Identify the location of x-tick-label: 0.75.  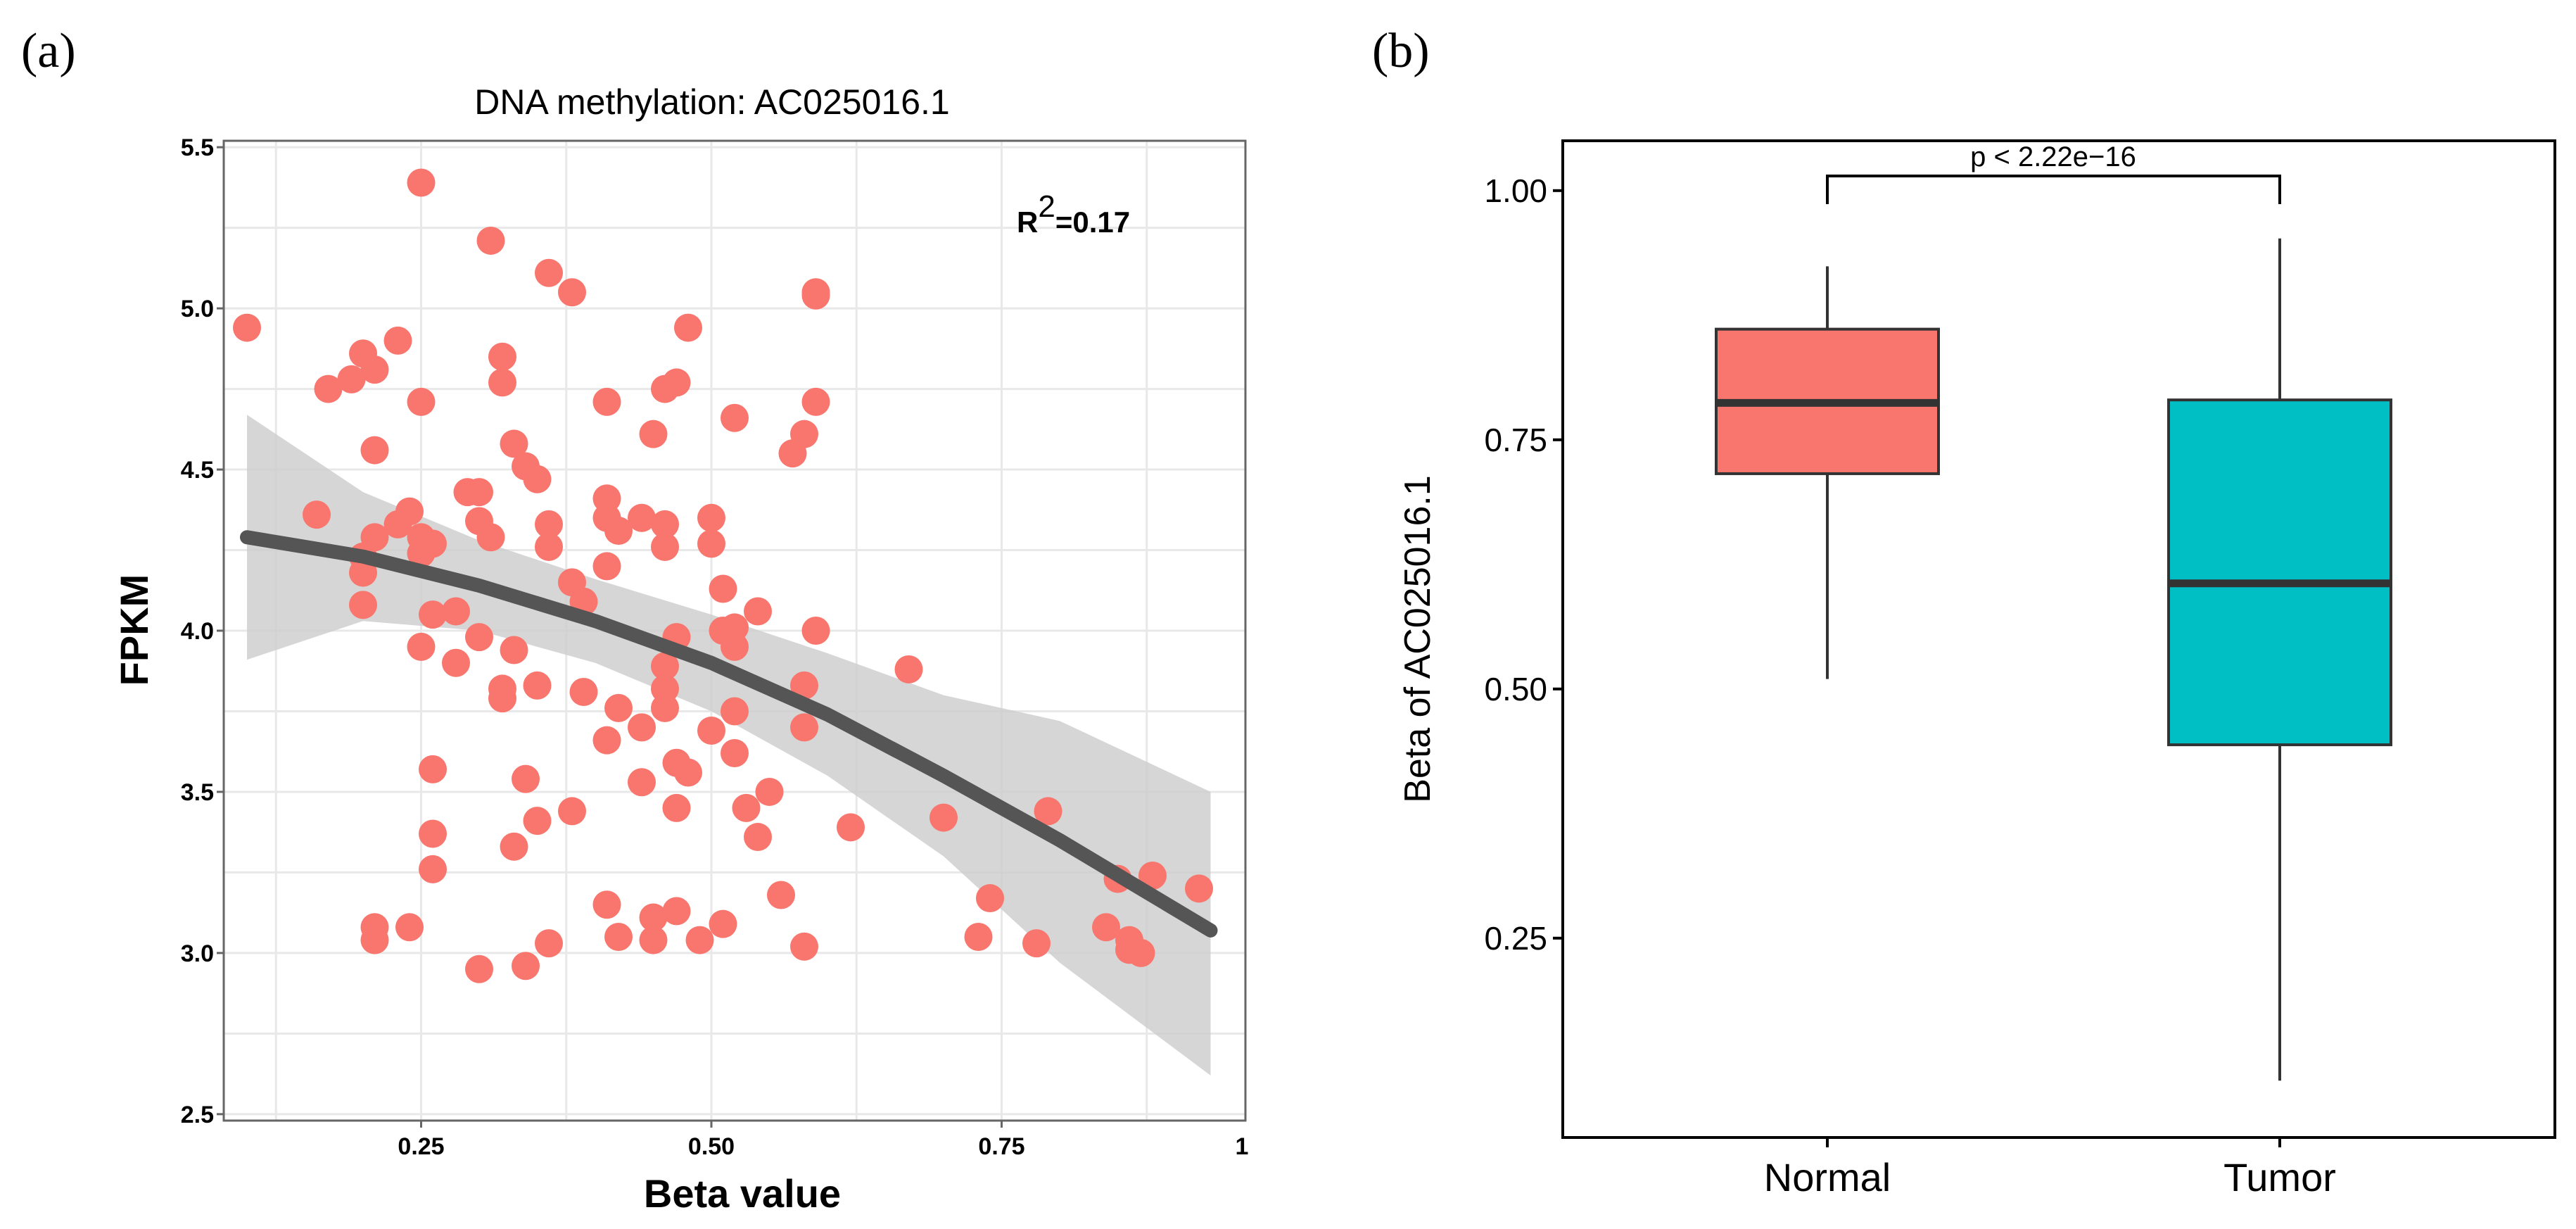
(1001, 1147).